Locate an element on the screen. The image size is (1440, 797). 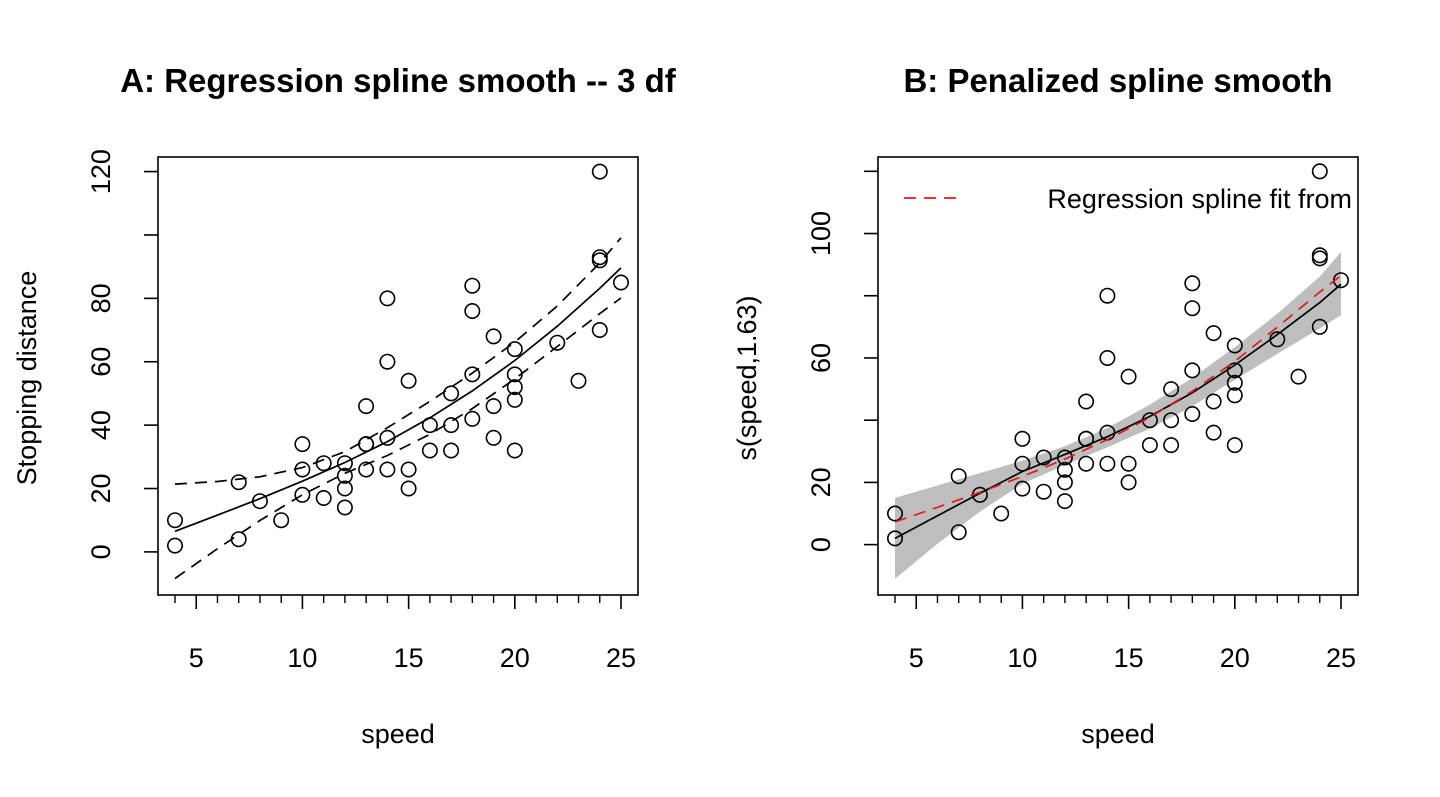
x-tick-label: 25 is located at coordinates (621, 658).